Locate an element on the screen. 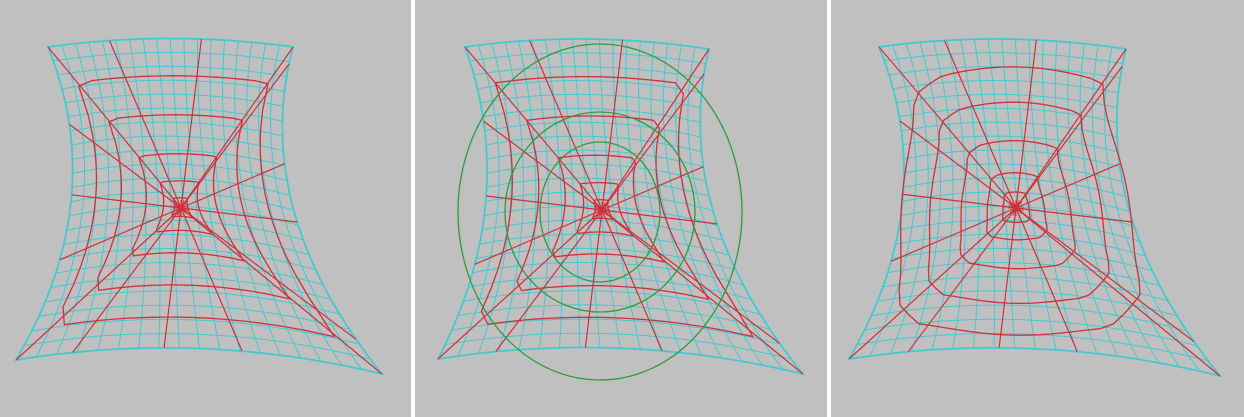  overlay-circle is located at coordinates (600, 212).